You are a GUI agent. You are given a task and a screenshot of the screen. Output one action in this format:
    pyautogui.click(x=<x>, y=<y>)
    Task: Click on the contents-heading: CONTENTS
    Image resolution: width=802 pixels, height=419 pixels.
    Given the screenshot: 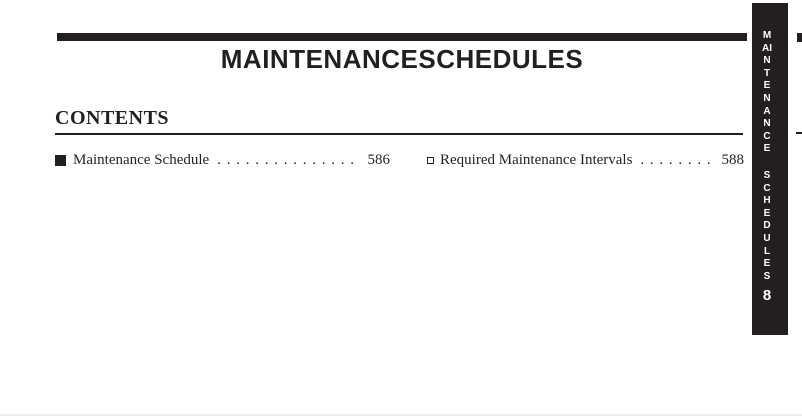 What is the action you would take?
    pyautogui.click(x=112, y=118)
    